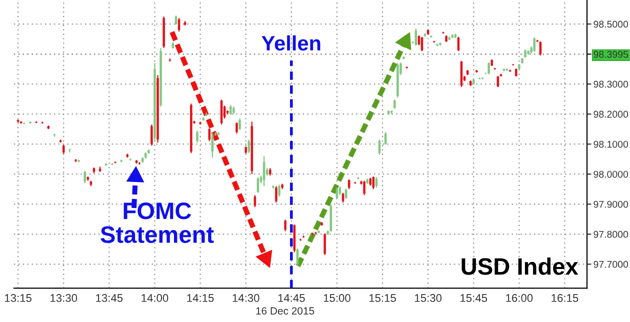  What do you see at coordinates (337, 298) in the screenshot?
I see `x-tick-label: 15:00` at bounding box center [337, 298].